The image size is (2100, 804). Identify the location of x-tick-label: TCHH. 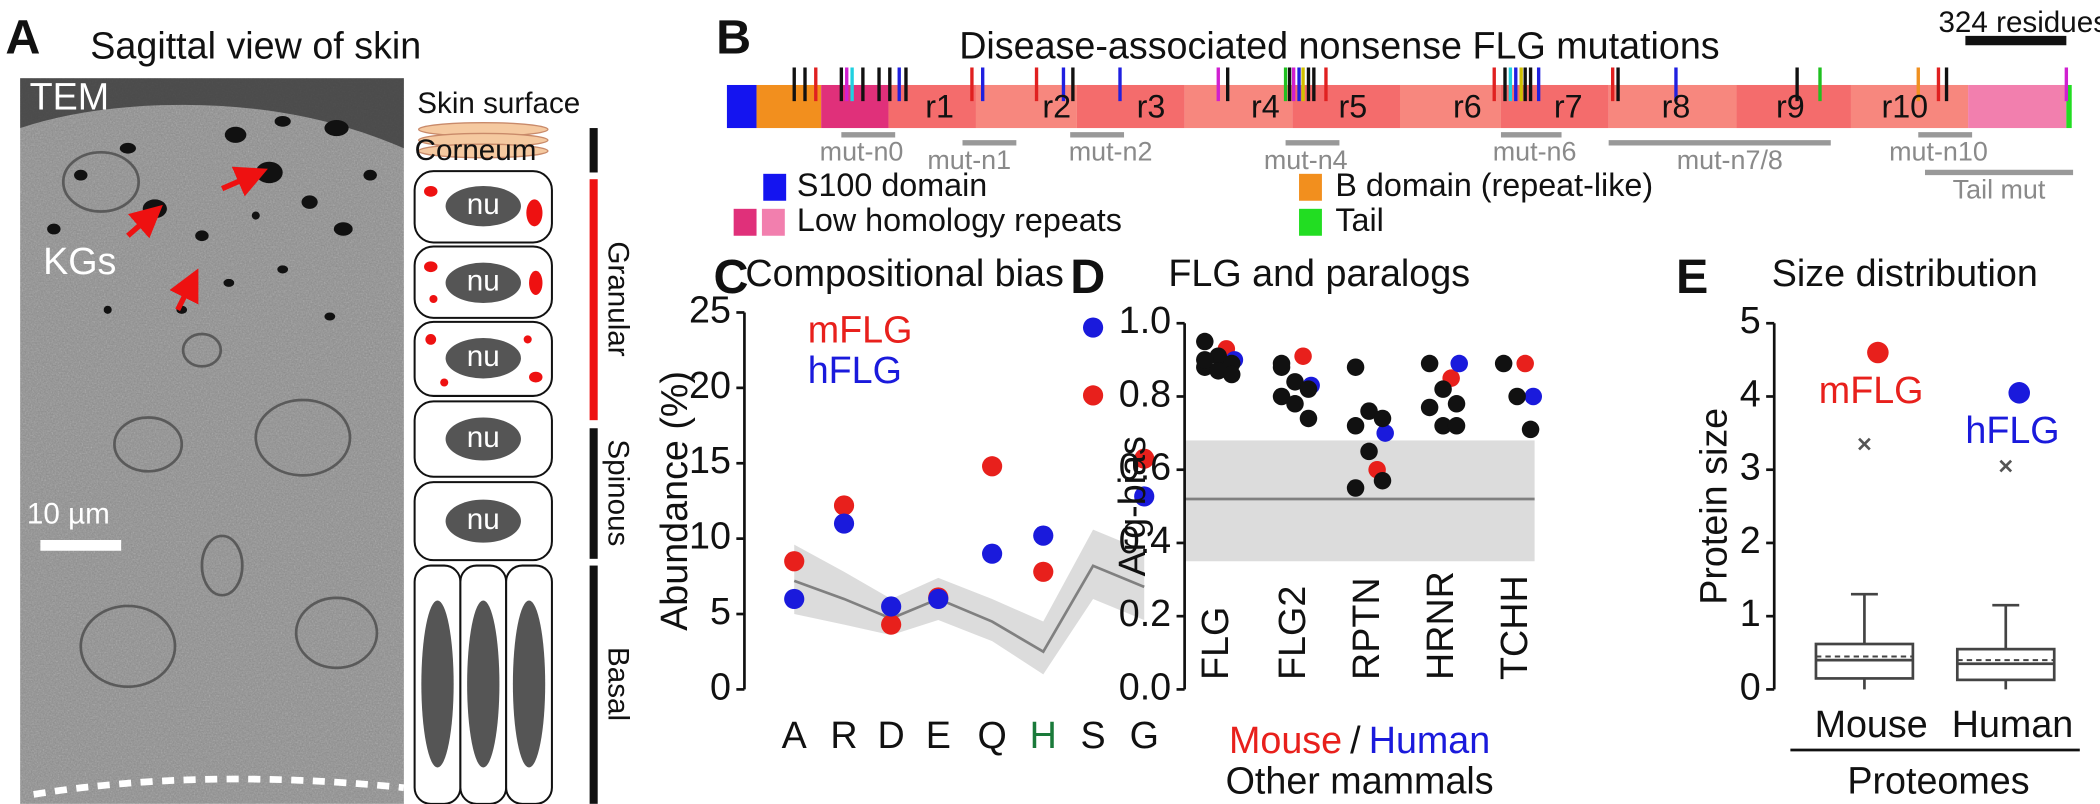
(1514, 627).